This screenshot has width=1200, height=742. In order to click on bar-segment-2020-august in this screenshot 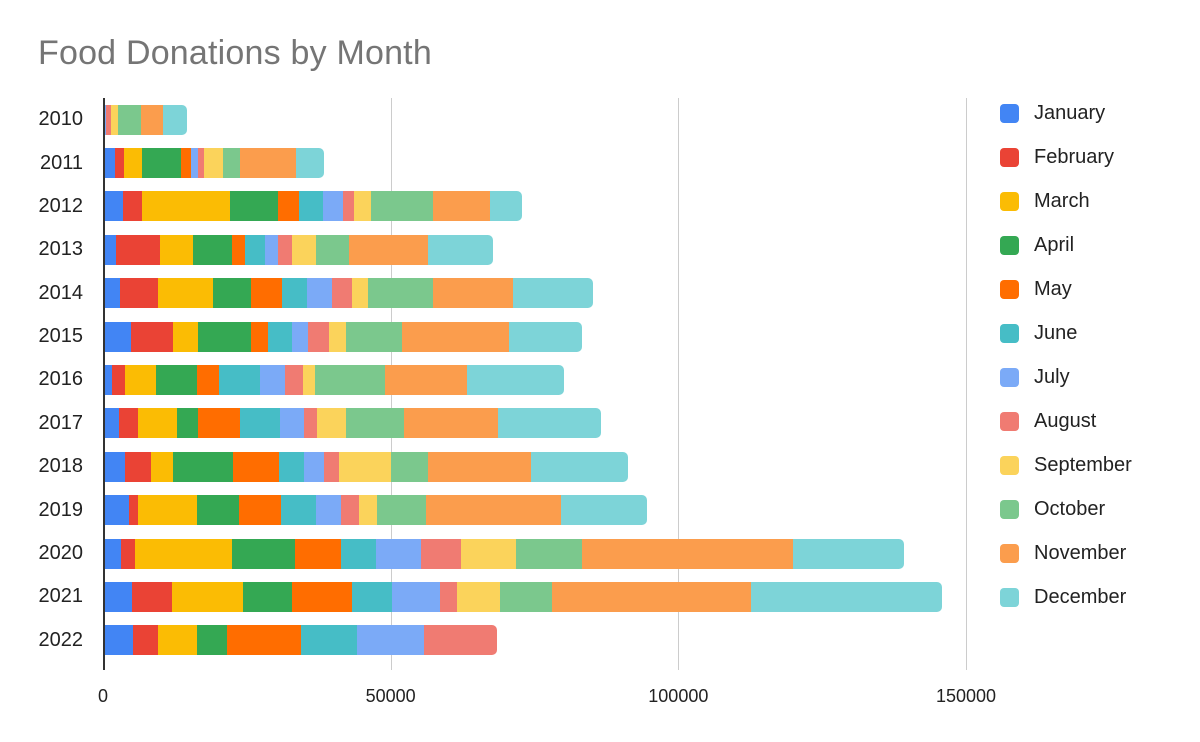, I will do `click(441, 553)`.